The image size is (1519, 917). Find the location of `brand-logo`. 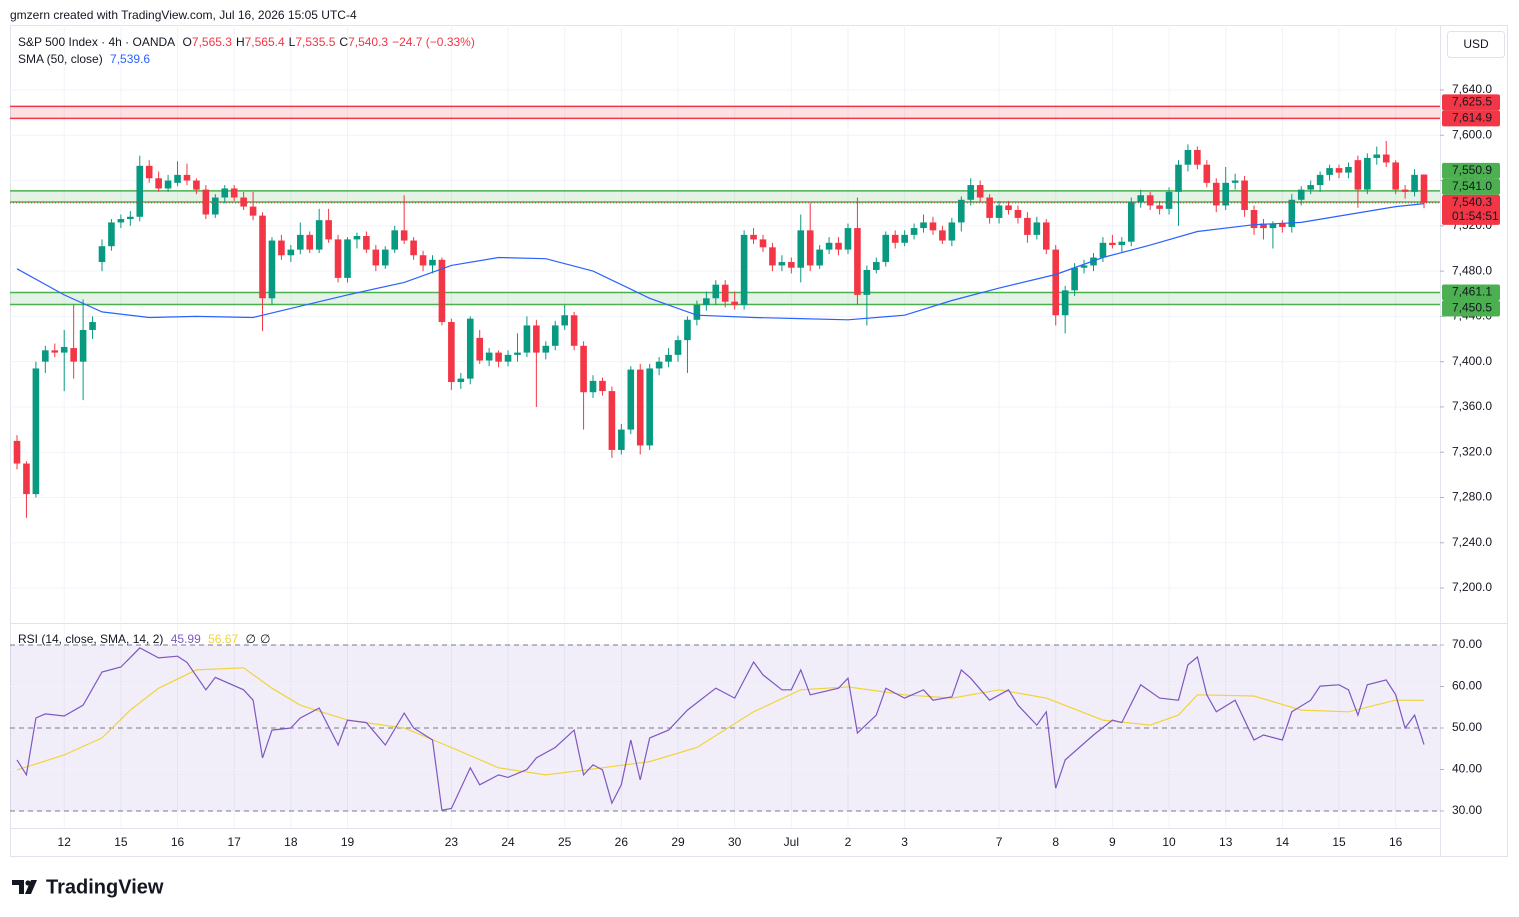

brand-logo is located at coordinates (24, 887).